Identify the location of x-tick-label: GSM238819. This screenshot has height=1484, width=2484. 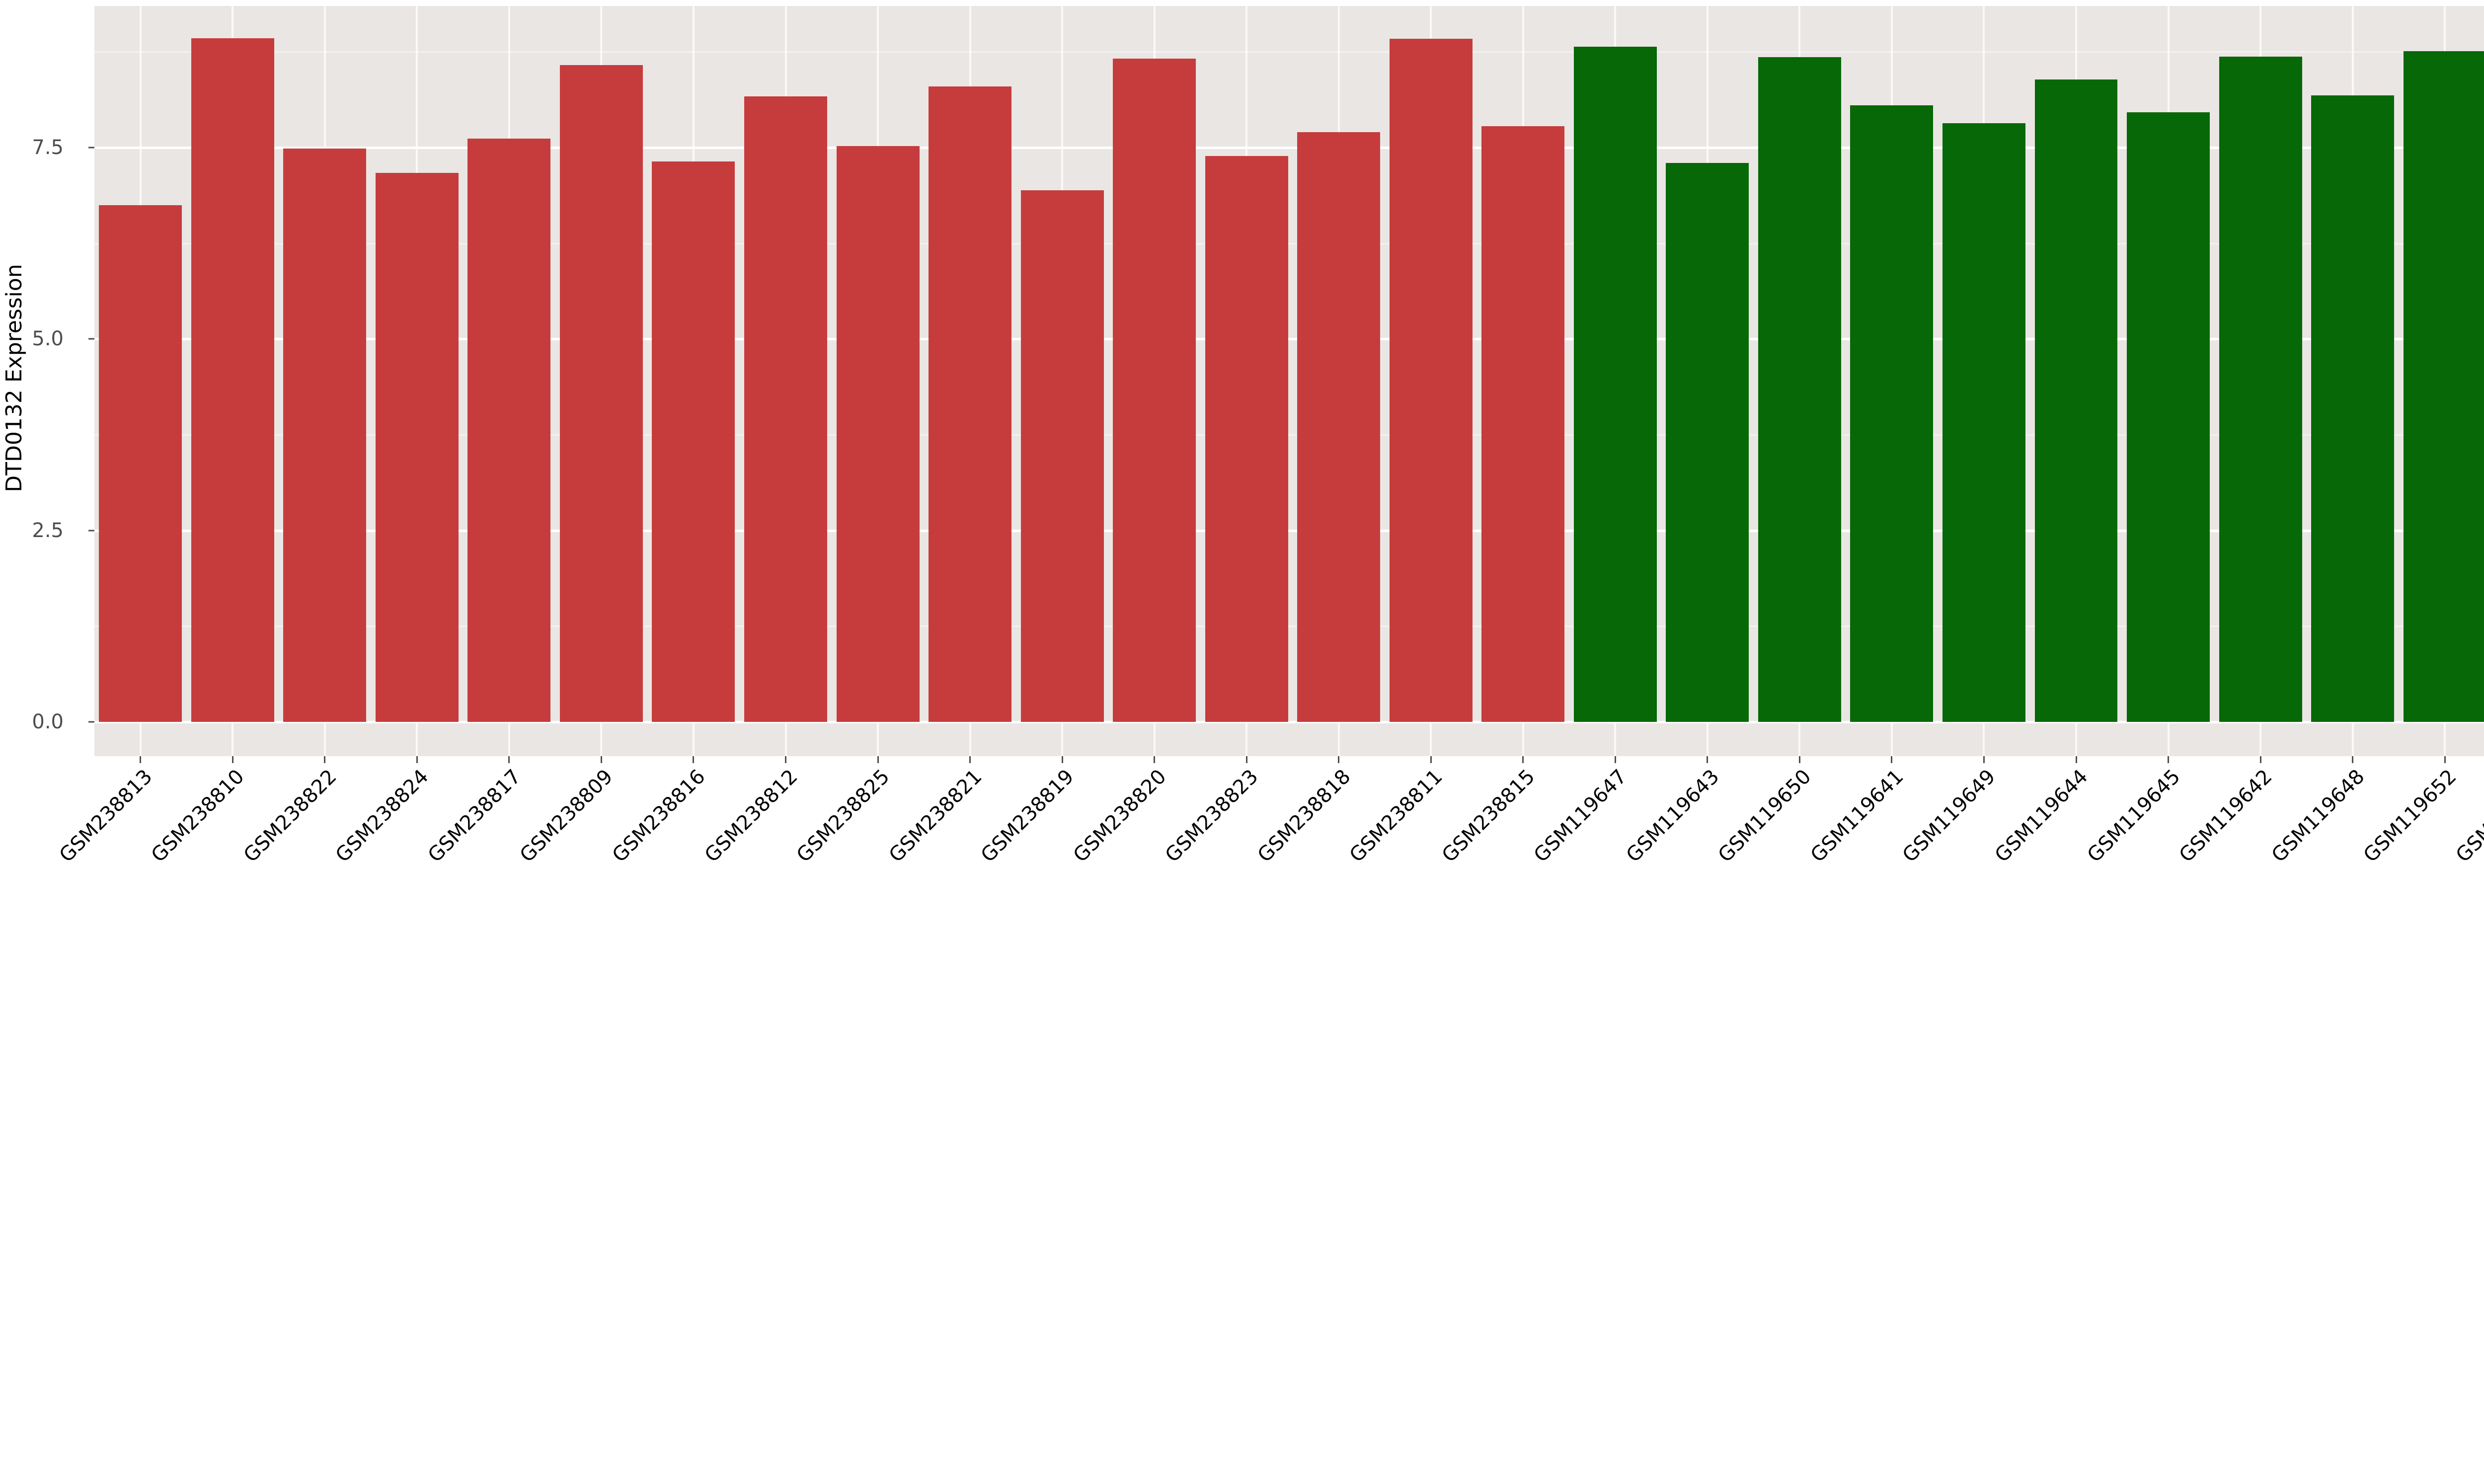
(1028, 816).